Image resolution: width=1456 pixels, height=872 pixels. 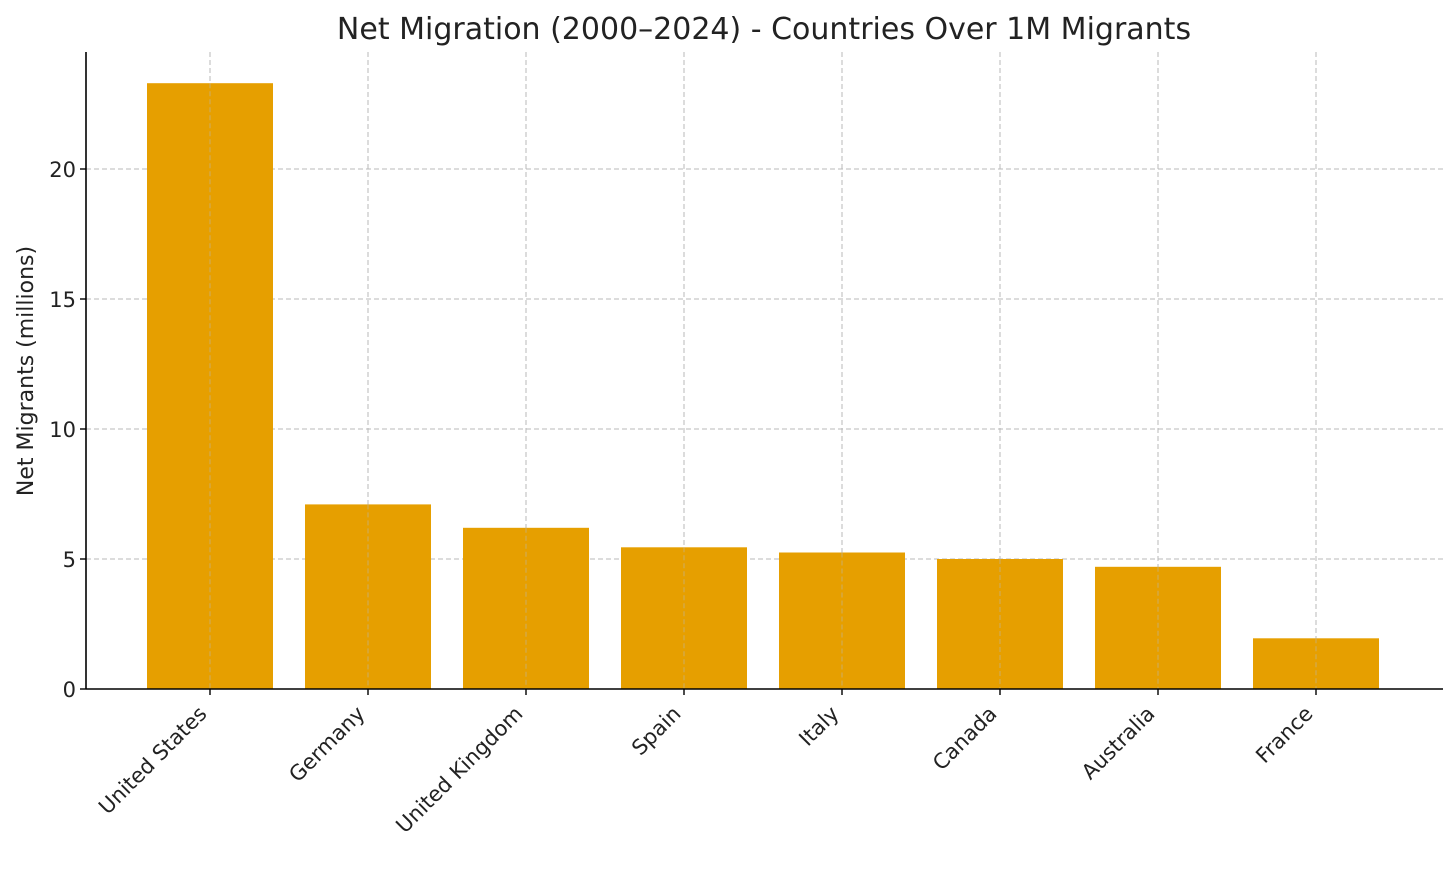 What do you see at coordinates (26, 371) in the screenshot?
I see `y-axis-label: Net Migrants (millions)` at bounding box center [26, 371].